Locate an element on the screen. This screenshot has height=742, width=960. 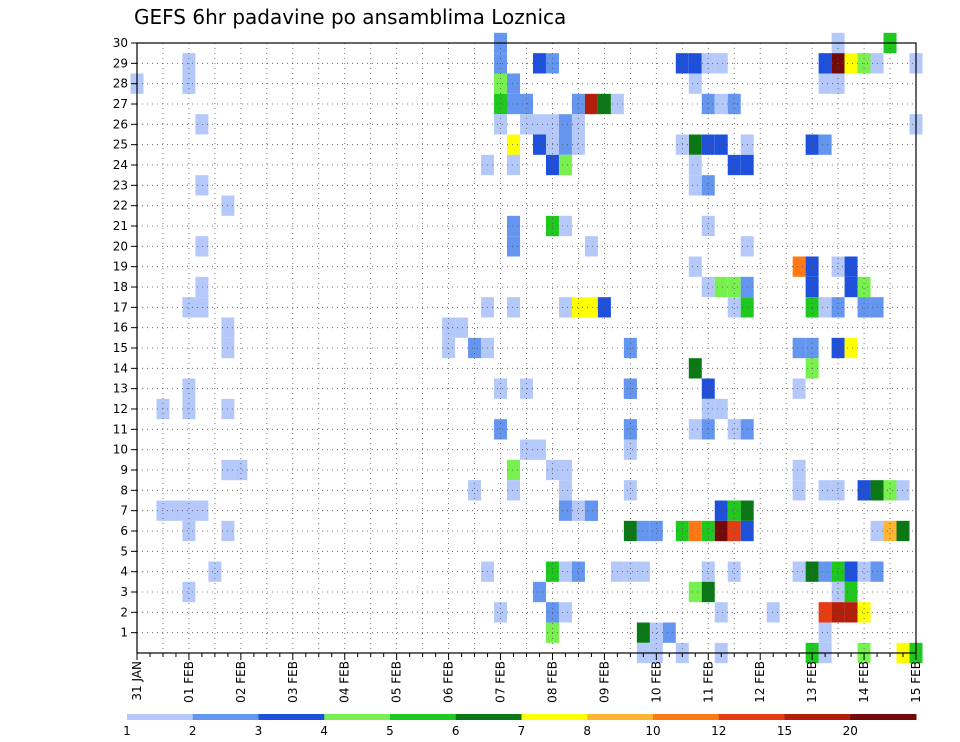
legend-label: 8 is located at coordinates (587, 731).